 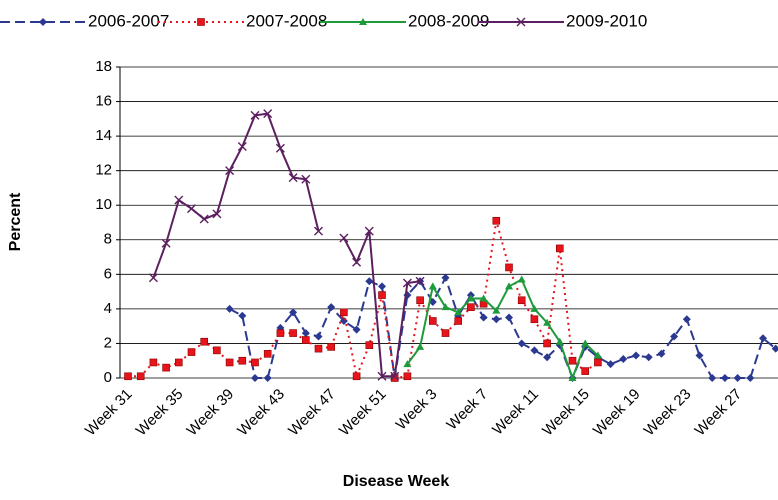 What do you see at coordinates (109, 413) in the screenshot?
I see `x-tick-label: Week 31` at bounding box center [109, 413].